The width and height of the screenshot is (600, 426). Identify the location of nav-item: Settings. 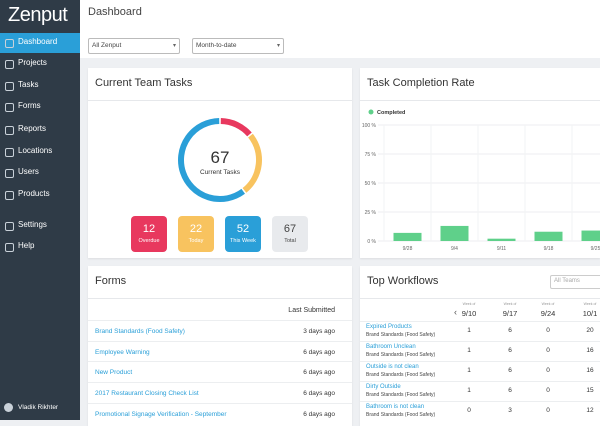
(40, 226).